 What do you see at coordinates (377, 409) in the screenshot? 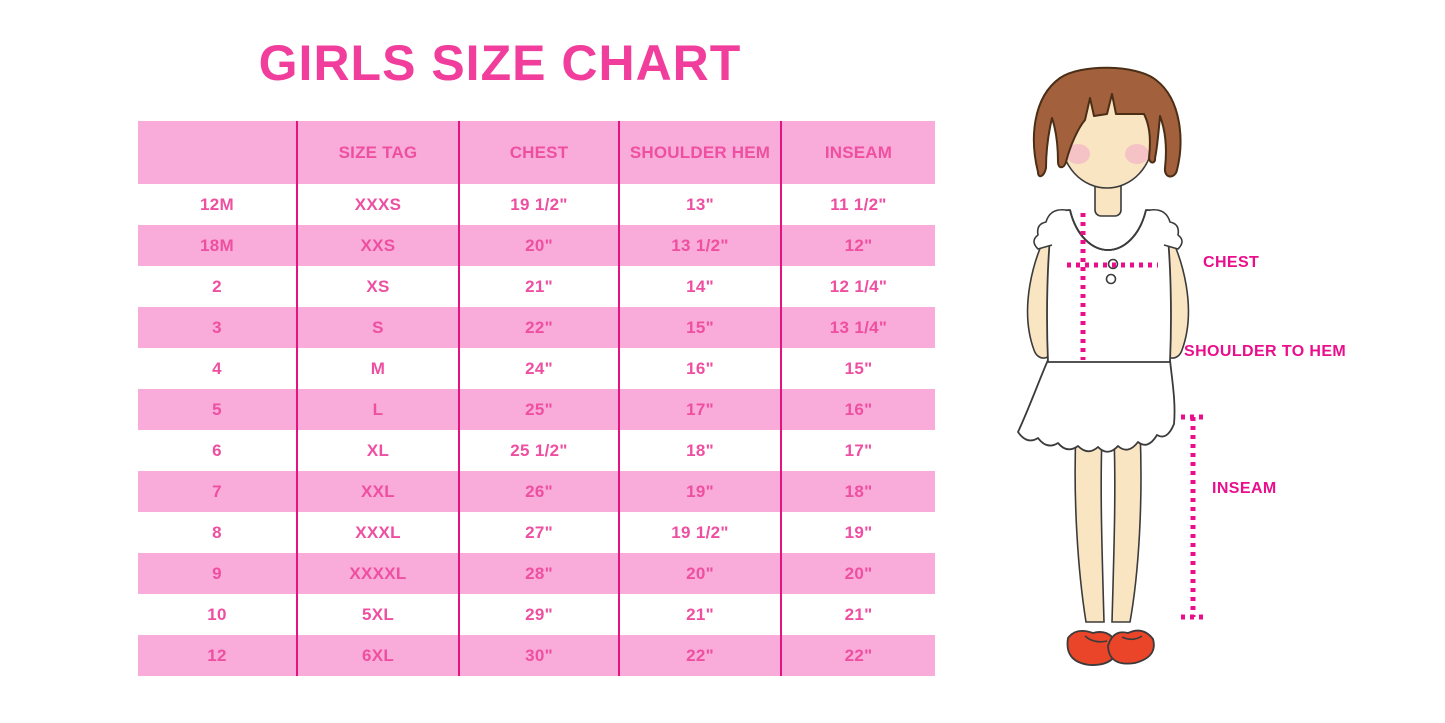
I see `table-cell: L` at bounding box center [377, 409].